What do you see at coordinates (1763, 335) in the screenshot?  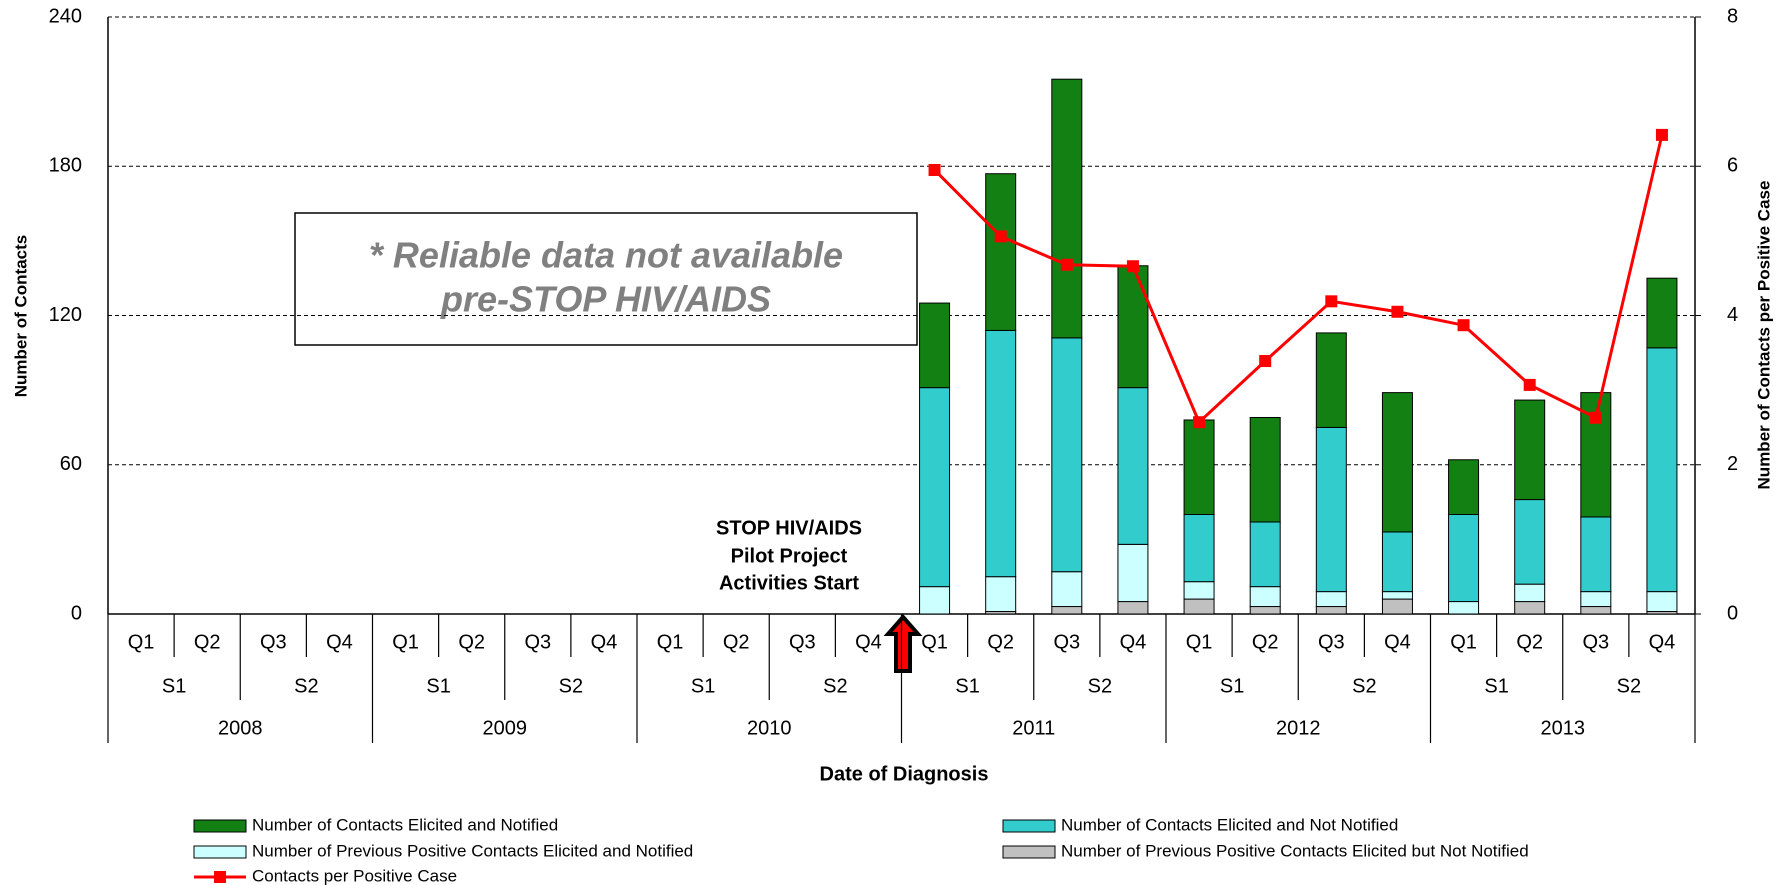 I see `y2-axis-title: Number of Contacts per Positive Case` at bounding box center [1763, 335].